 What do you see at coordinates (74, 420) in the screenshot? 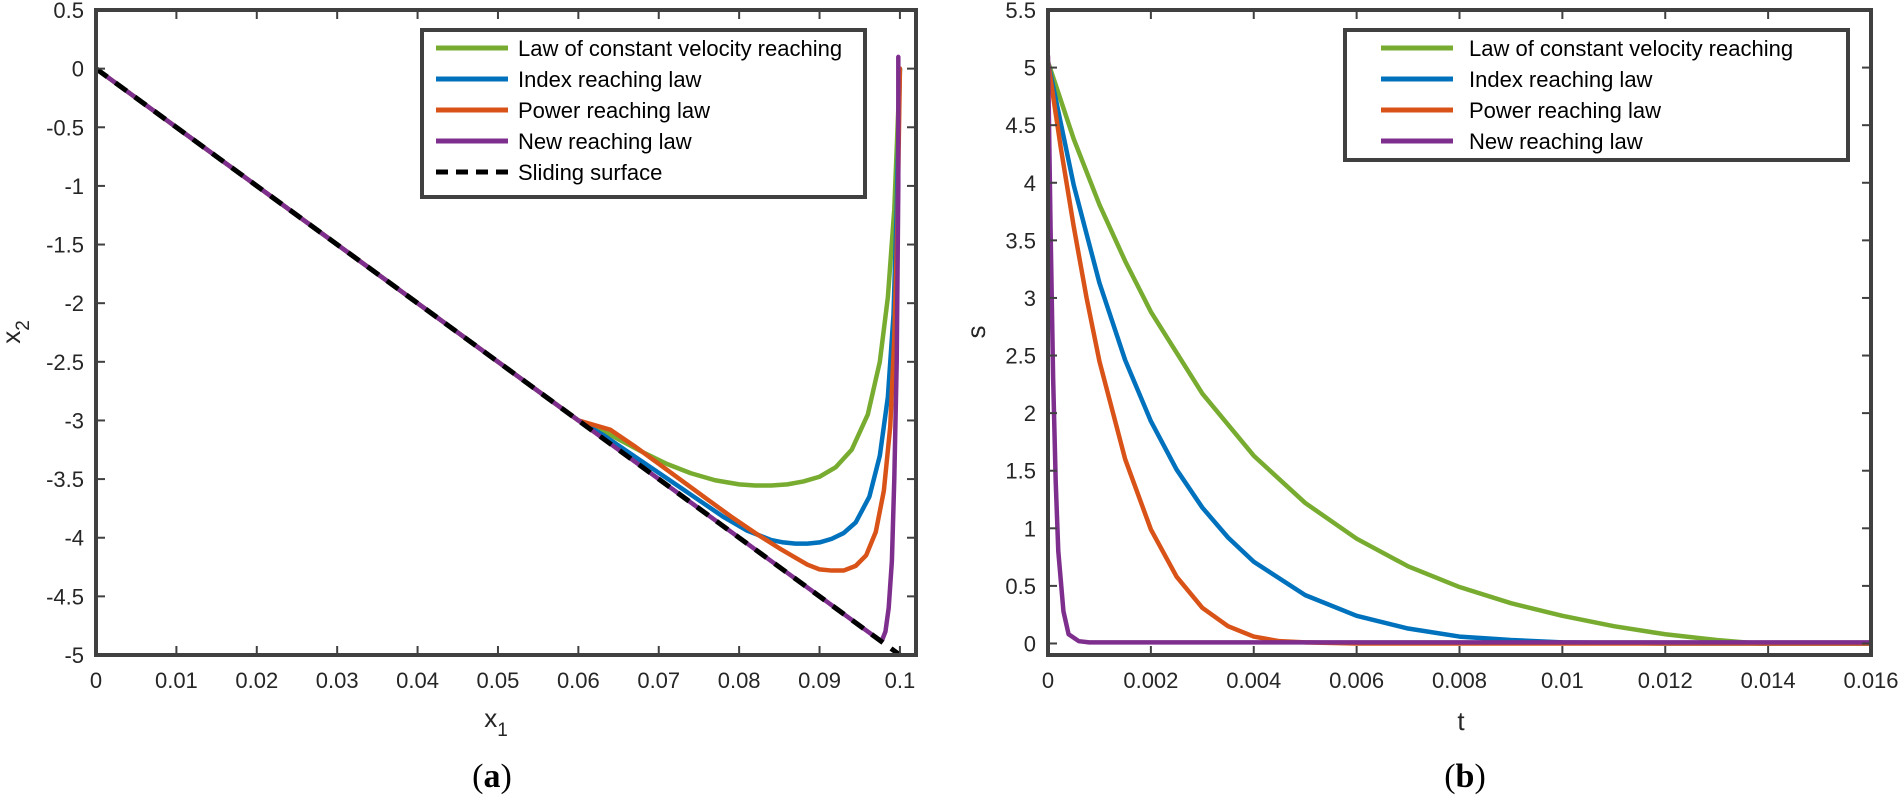
I see `y-tick-label: -3` at bounding box center [74, 420].